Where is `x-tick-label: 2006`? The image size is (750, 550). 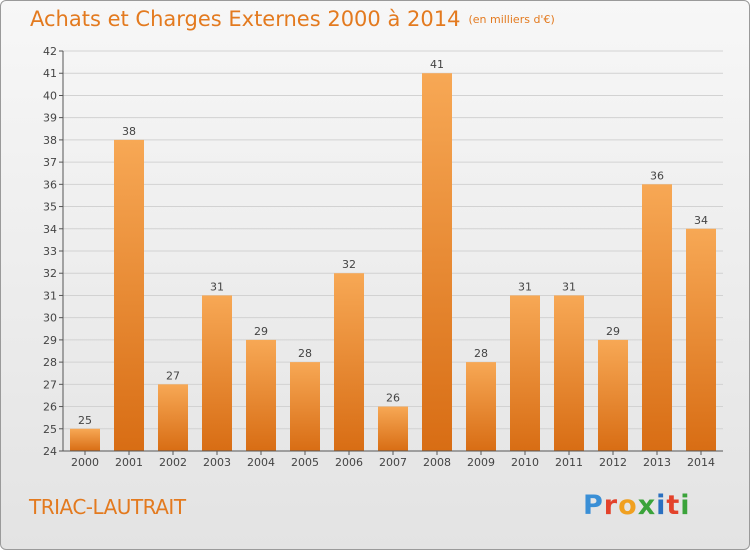
x-tick-label: 2006 is located at coordinates (349, 462).